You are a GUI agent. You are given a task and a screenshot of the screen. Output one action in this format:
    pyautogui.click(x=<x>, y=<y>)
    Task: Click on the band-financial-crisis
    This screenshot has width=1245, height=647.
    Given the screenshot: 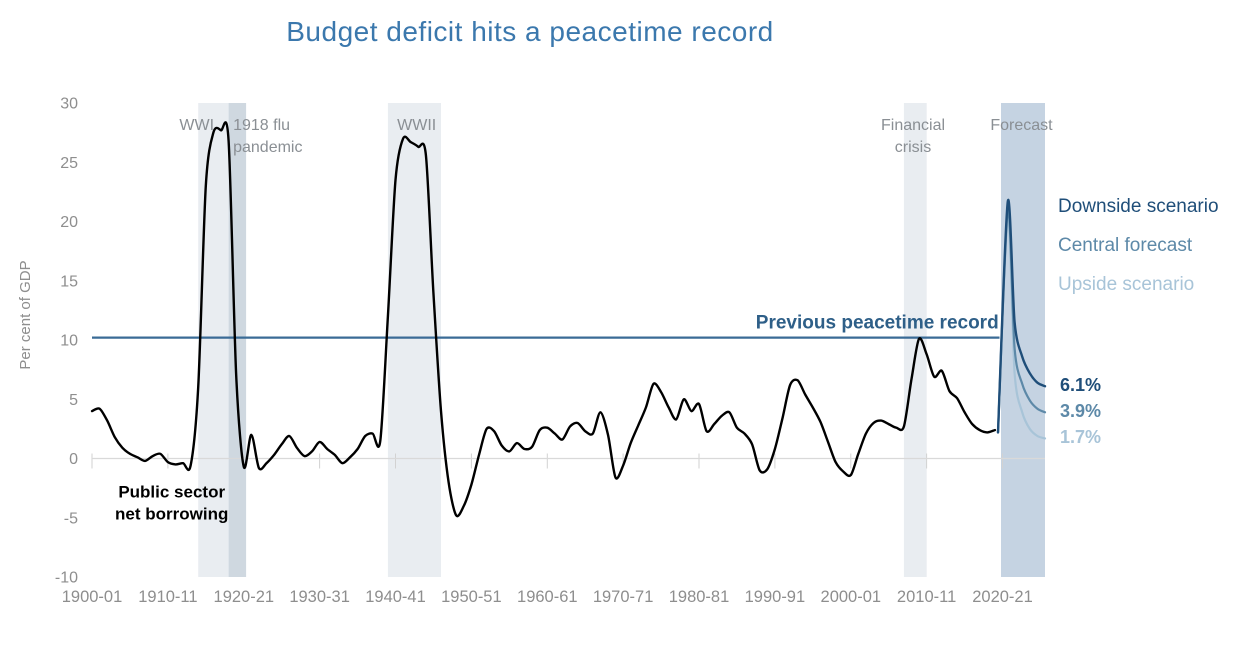 What is the action you would take?
    pyautogui.click(x=915, y=340)
    